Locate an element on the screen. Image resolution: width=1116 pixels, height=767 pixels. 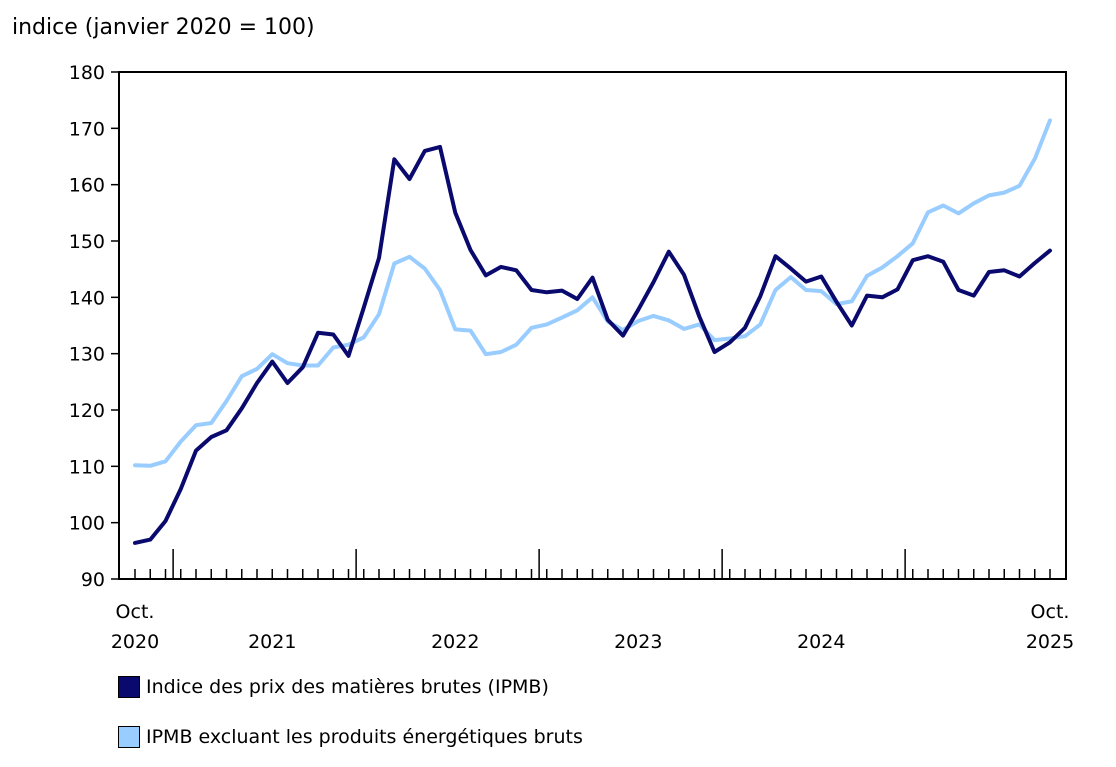
x-tick-label-year: 2024 is located at coordinates (821, 642).